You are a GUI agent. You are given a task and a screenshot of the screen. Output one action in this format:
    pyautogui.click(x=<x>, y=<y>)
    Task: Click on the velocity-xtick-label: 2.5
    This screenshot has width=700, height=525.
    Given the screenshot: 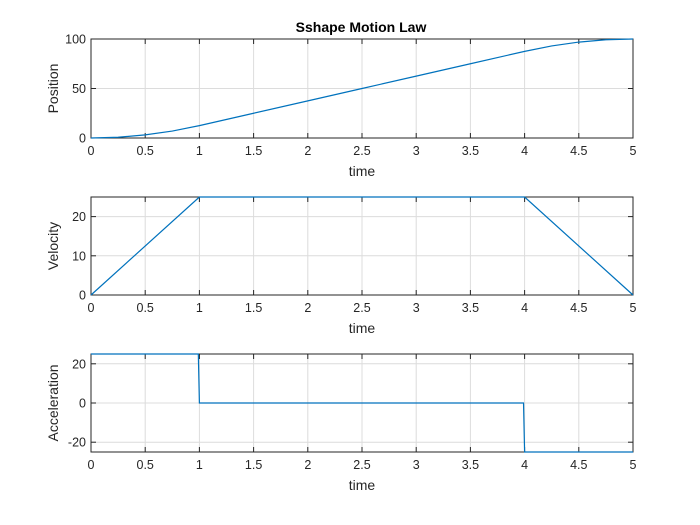 What is the action you would take?
    pyautogui.click(x=361, y=308)
    